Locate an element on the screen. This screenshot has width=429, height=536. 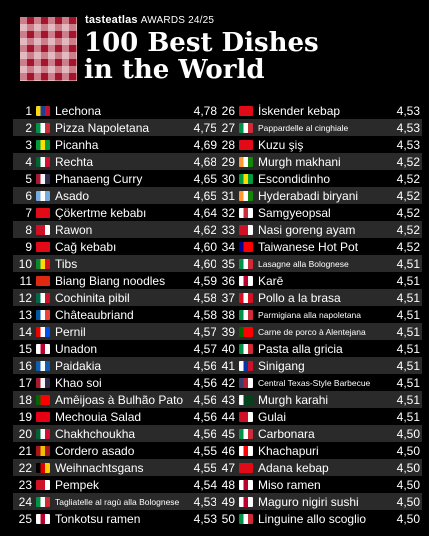
dish-row: 8 Rawon 4,62 is located at coordinates (116, 229).